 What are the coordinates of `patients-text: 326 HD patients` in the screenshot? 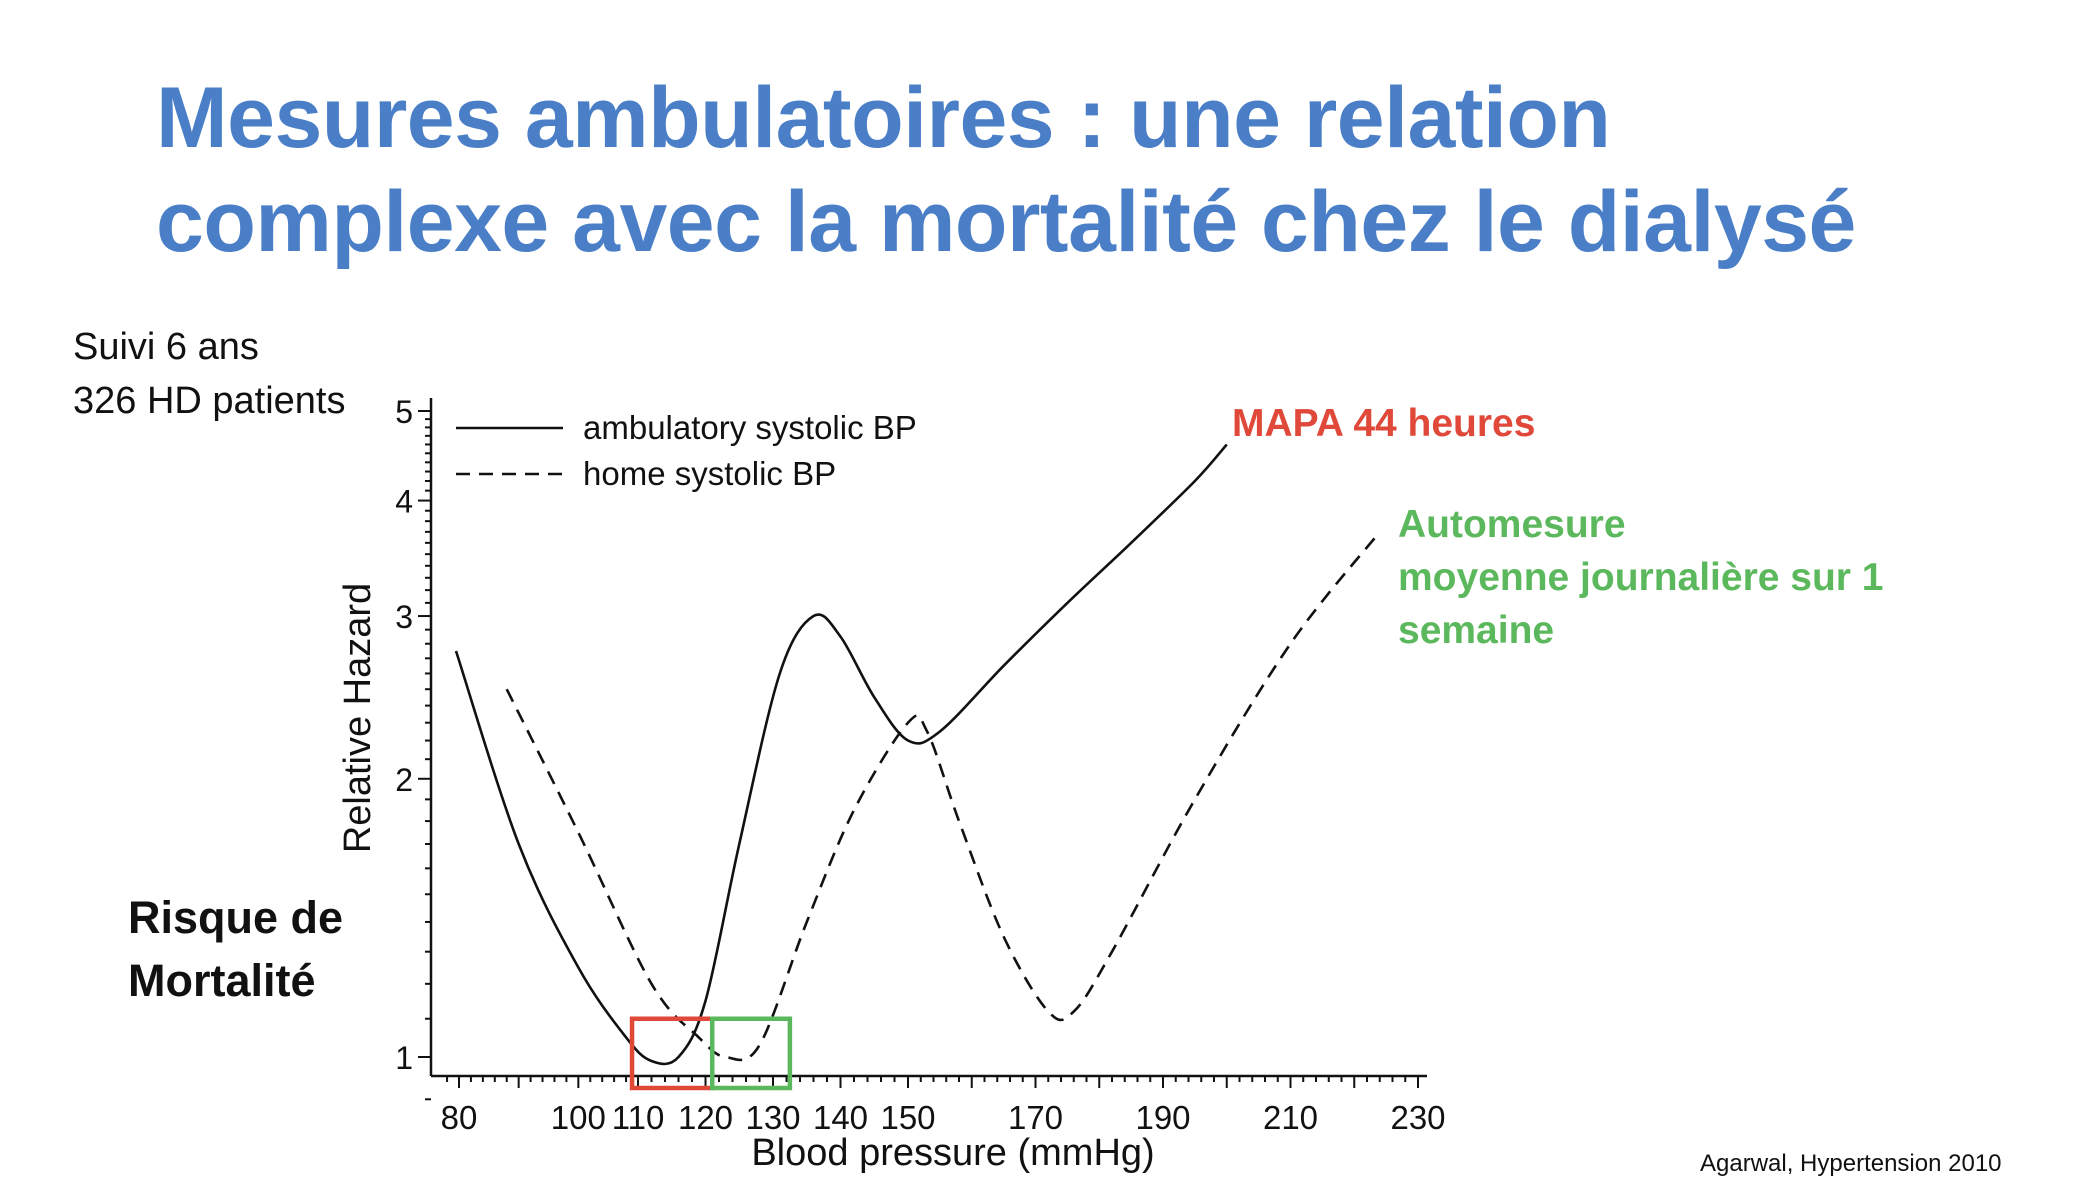 It's located at (209, 401).